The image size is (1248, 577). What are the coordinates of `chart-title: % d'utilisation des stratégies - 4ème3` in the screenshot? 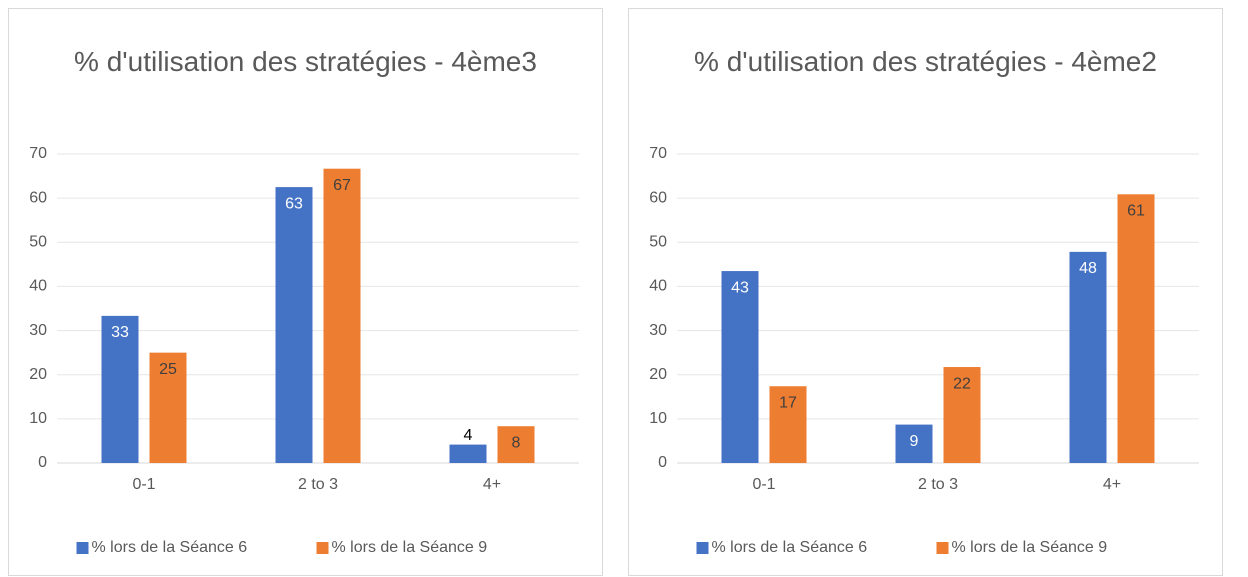 It's located at (305, 61).